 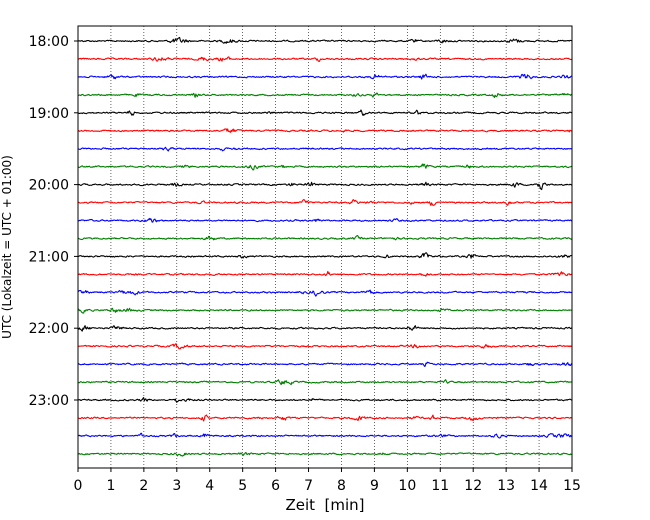 What do you see at coordinates (49, 42) in the screenshot?
I see `y-tick-label-0: 18:00` at bounding box center [49, 42].